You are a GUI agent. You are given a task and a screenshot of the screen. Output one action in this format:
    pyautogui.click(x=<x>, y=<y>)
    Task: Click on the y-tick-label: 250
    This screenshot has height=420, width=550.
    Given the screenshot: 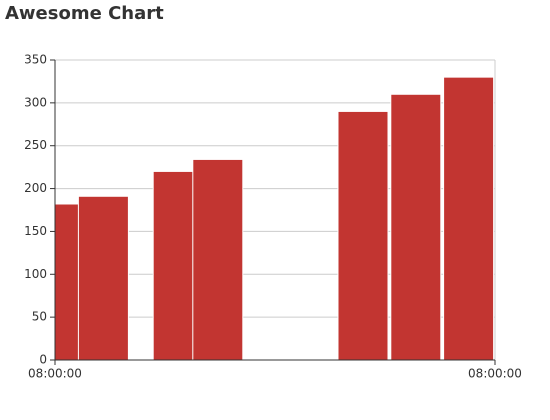 What is the action you would take?
    pyautogui.click(x=35, y=145)
    